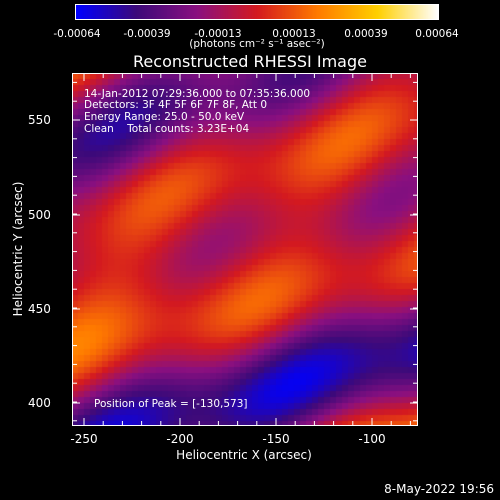  I want to click on x-tick-label: -250, so click(84, 439).